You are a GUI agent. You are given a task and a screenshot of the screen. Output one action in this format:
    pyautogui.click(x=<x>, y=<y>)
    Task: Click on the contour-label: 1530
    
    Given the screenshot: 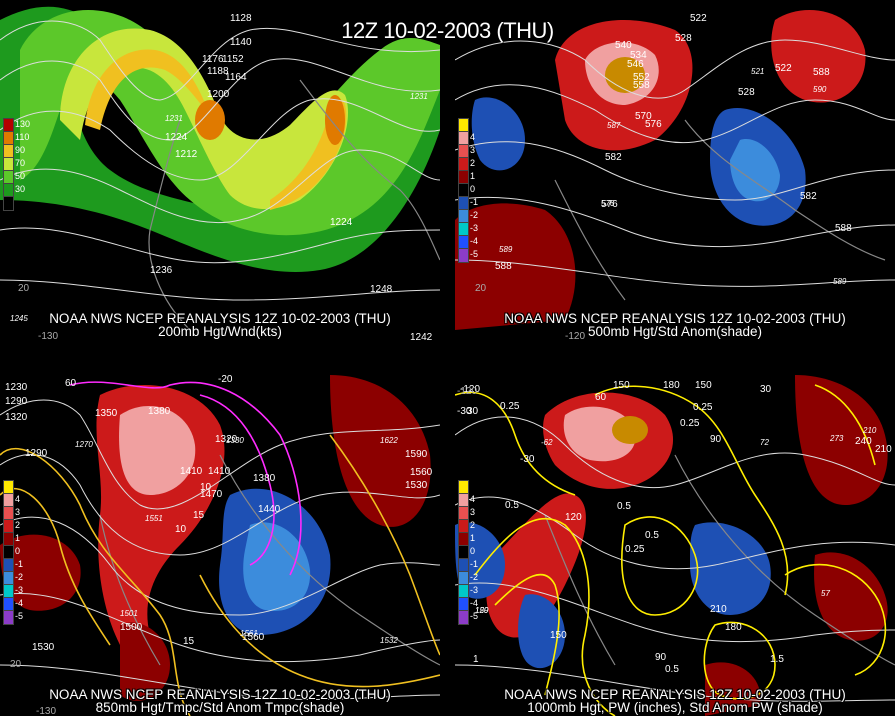 What is the action you would take?
    pyautogui.click(x=416, y=485)
    